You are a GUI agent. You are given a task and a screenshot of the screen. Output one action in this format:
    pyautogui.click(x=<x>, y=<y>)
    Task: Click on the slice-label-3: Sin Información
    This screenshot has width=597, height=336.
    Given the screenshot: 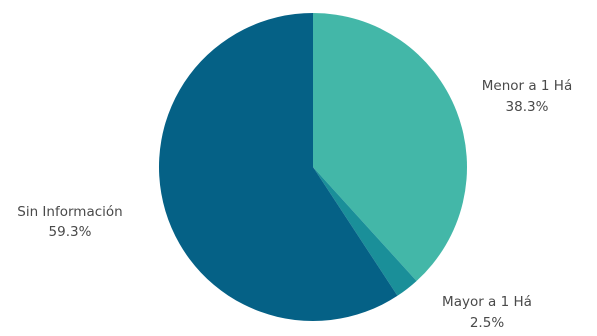 What is the action you would take?
    pyautogui.click(x=69, y=212)
    